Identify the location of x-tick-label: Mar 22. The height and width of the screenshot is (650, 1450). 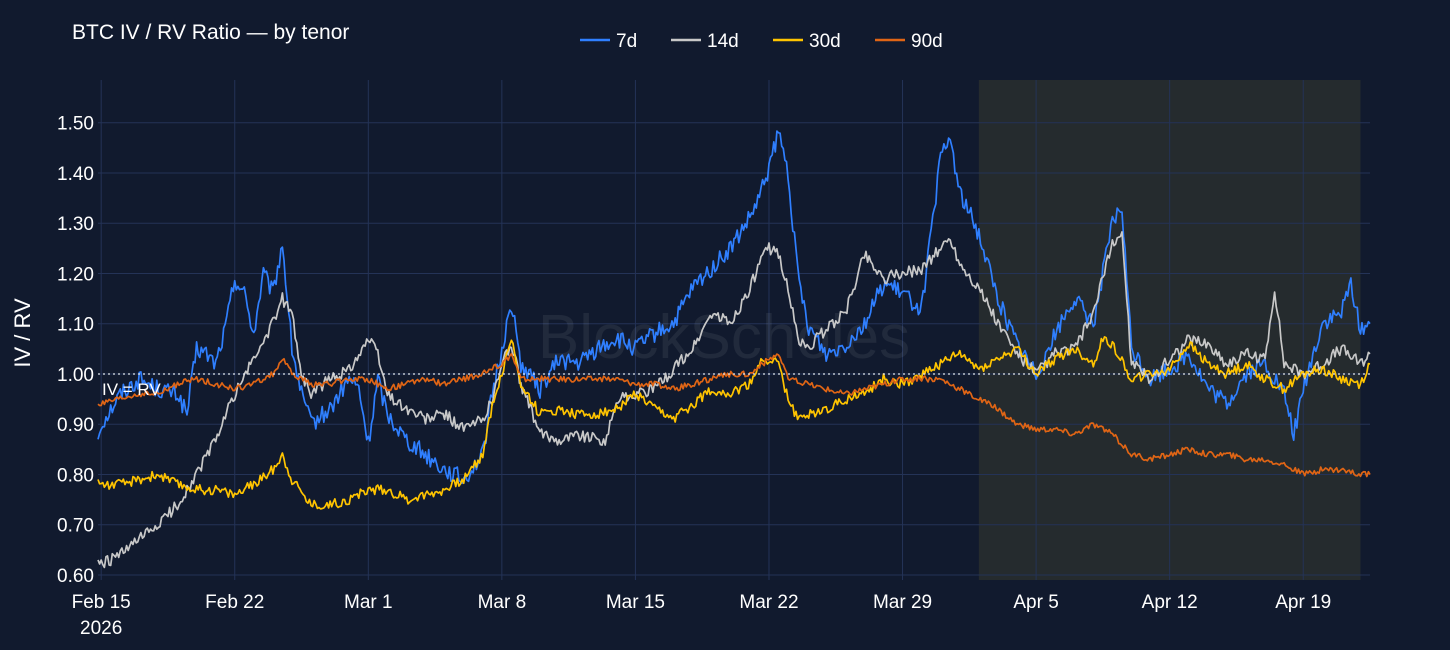
(768, 602).